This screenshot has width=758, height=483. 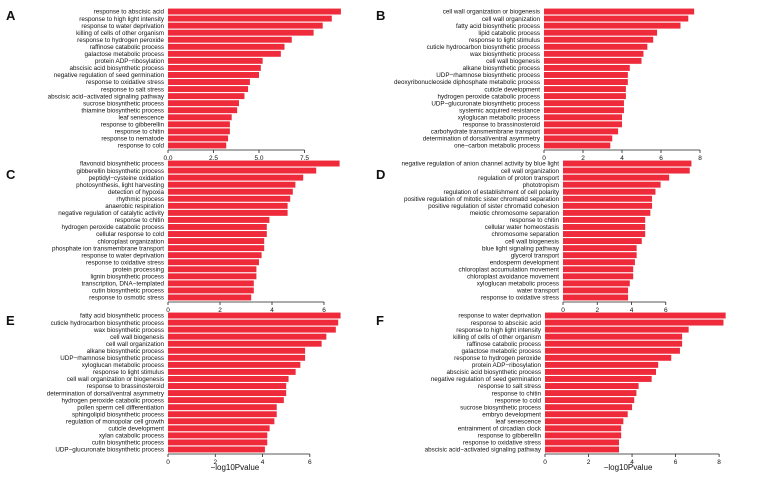 I want to click on panel-letter: A, so click(x=11, y=15).